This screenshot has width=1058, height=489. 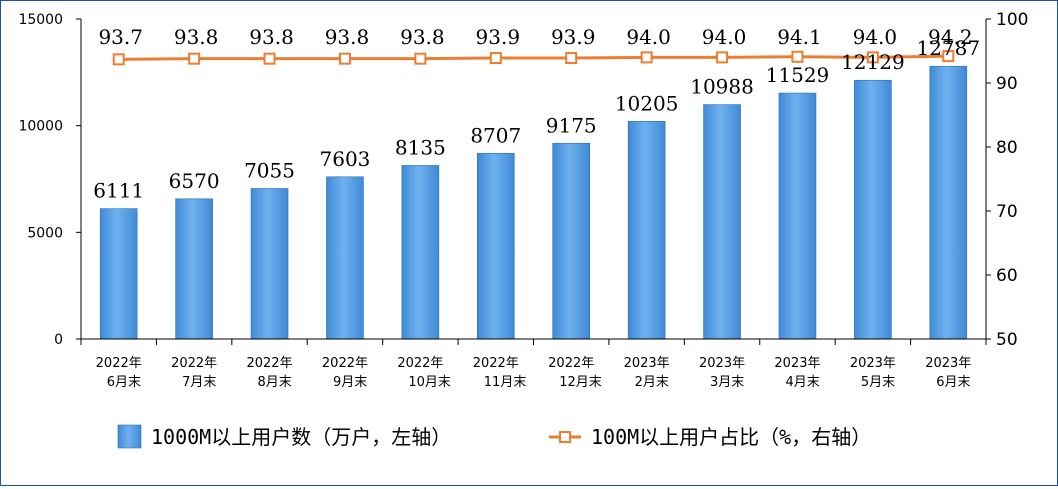 What do you see at coordinates (727, 382) in the screenshot?
I see `category-label: 3月末` at bounding box center [727, 382].